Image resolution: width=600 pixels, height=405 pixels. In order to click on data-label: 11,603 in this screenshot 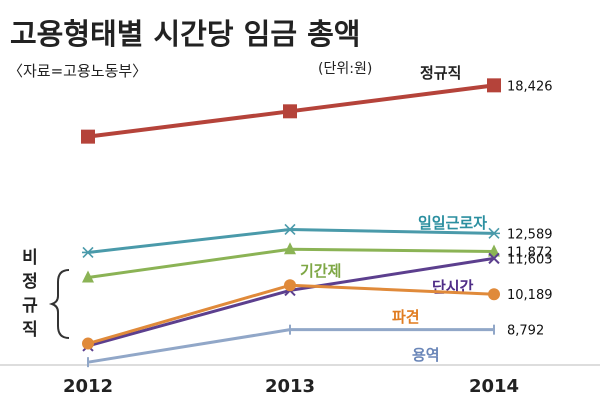, I will do `click(530, 259)`.